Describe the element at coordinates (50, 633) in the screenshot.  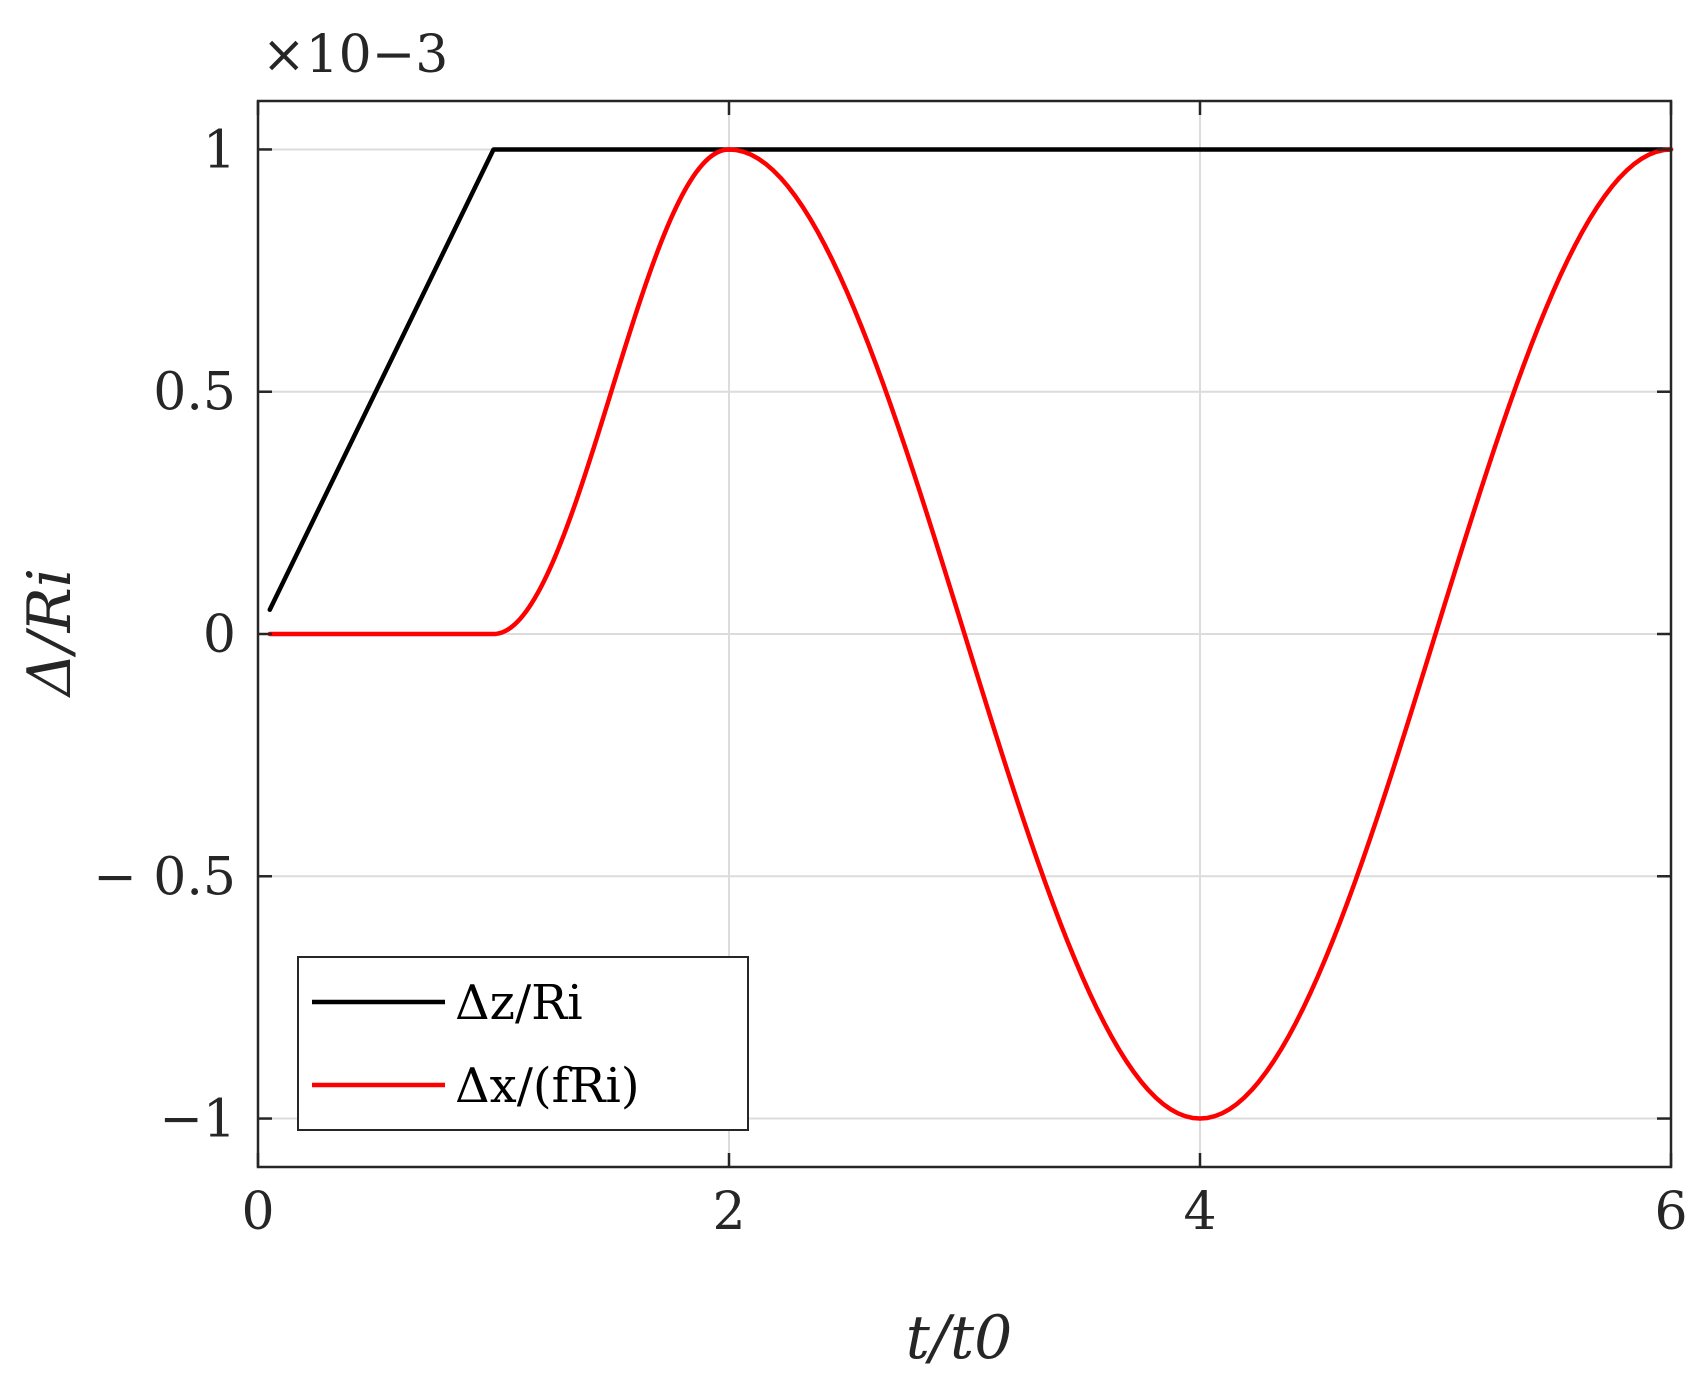
I see `y-axis-label: Δ/Ri` at that location.